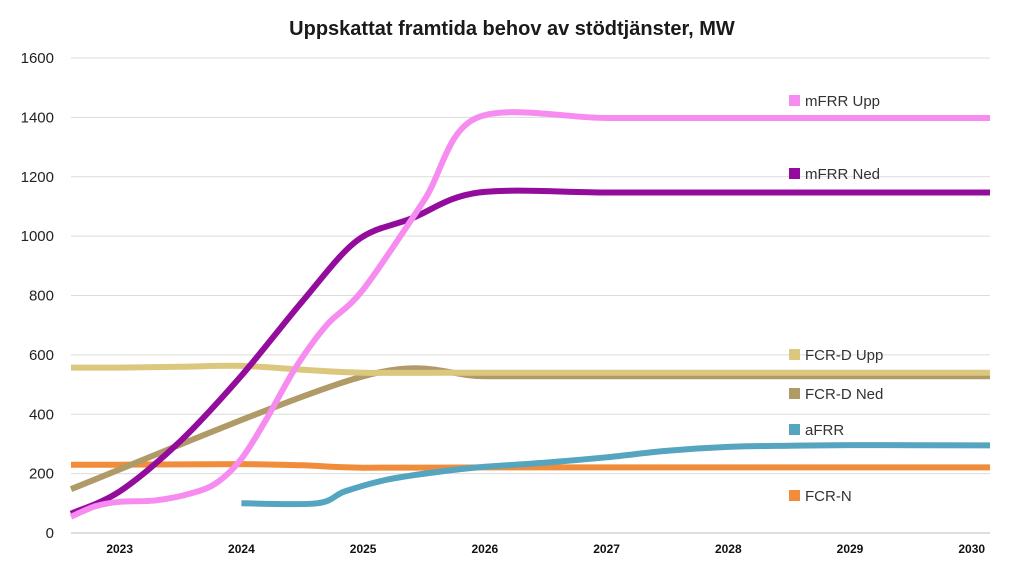 Image resolution: width=1024 pixels, height=576 pixels. I want to click on y-tick-label: 1600, so click(37, 58).